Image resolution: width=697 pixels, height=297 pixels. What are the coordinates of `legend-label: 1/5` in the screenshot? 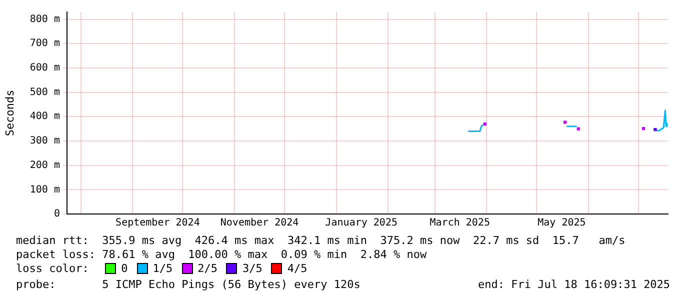 It's located at (162, 268).